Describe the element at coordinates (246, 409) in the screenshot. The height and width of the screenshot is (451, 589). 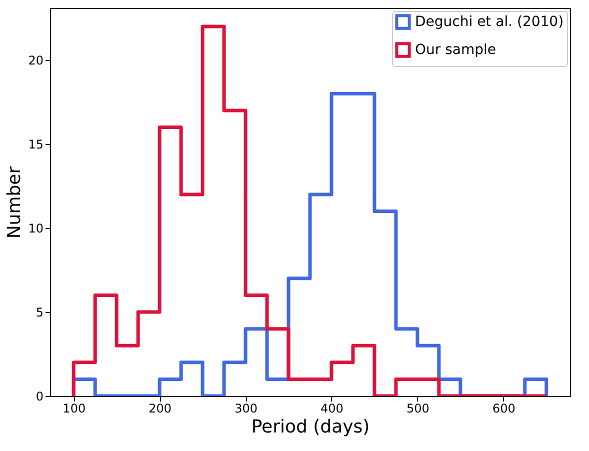
I see `x-tick-label: 300` at that location.